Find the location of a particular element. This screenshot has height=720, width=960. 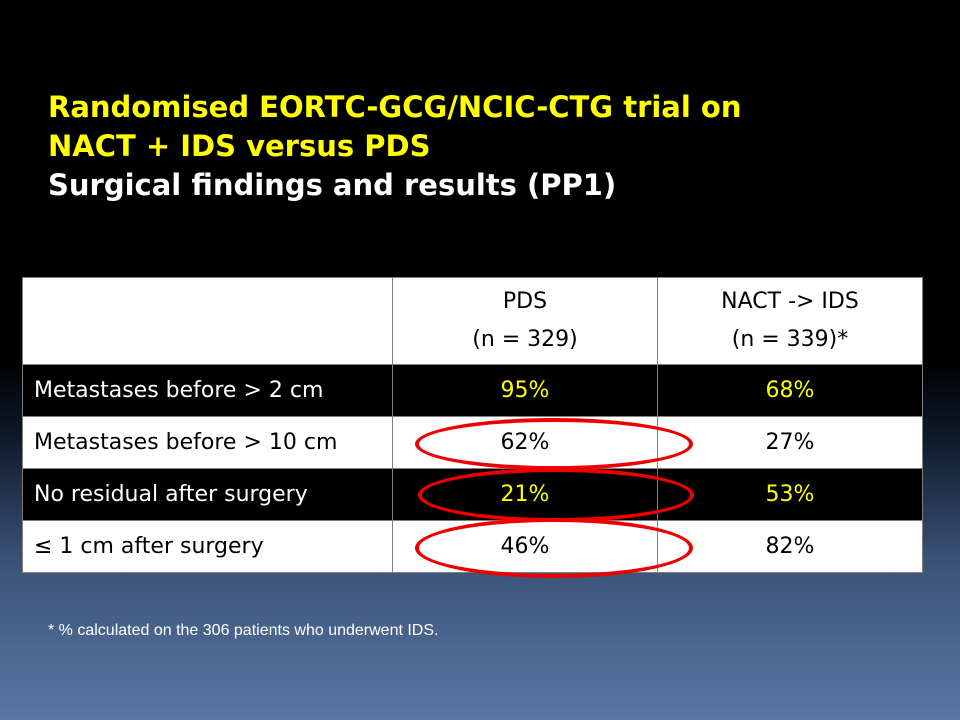

table-header-row: PDS (n = 329) NACT -> IDS (n = 339)* is located at coordinates (472, 321).